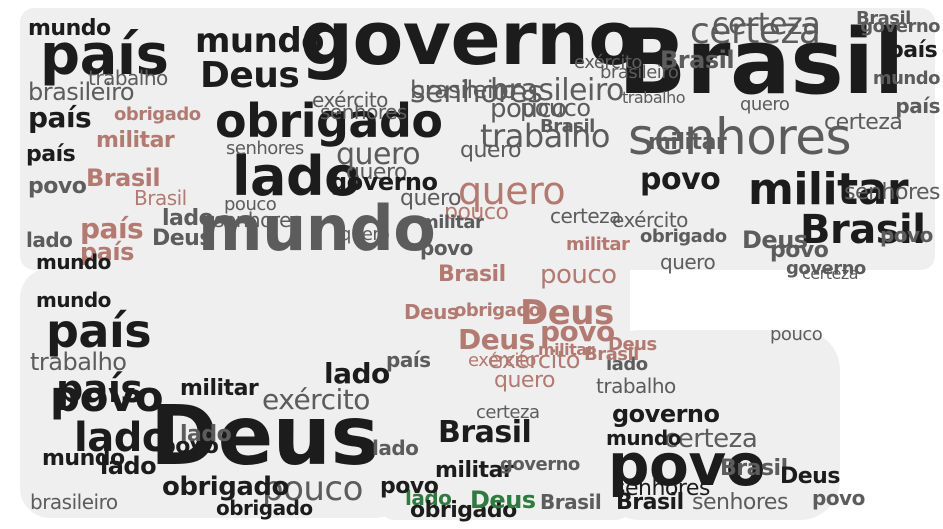  I want to click on silhouette-right-arm, so click(720, 425).